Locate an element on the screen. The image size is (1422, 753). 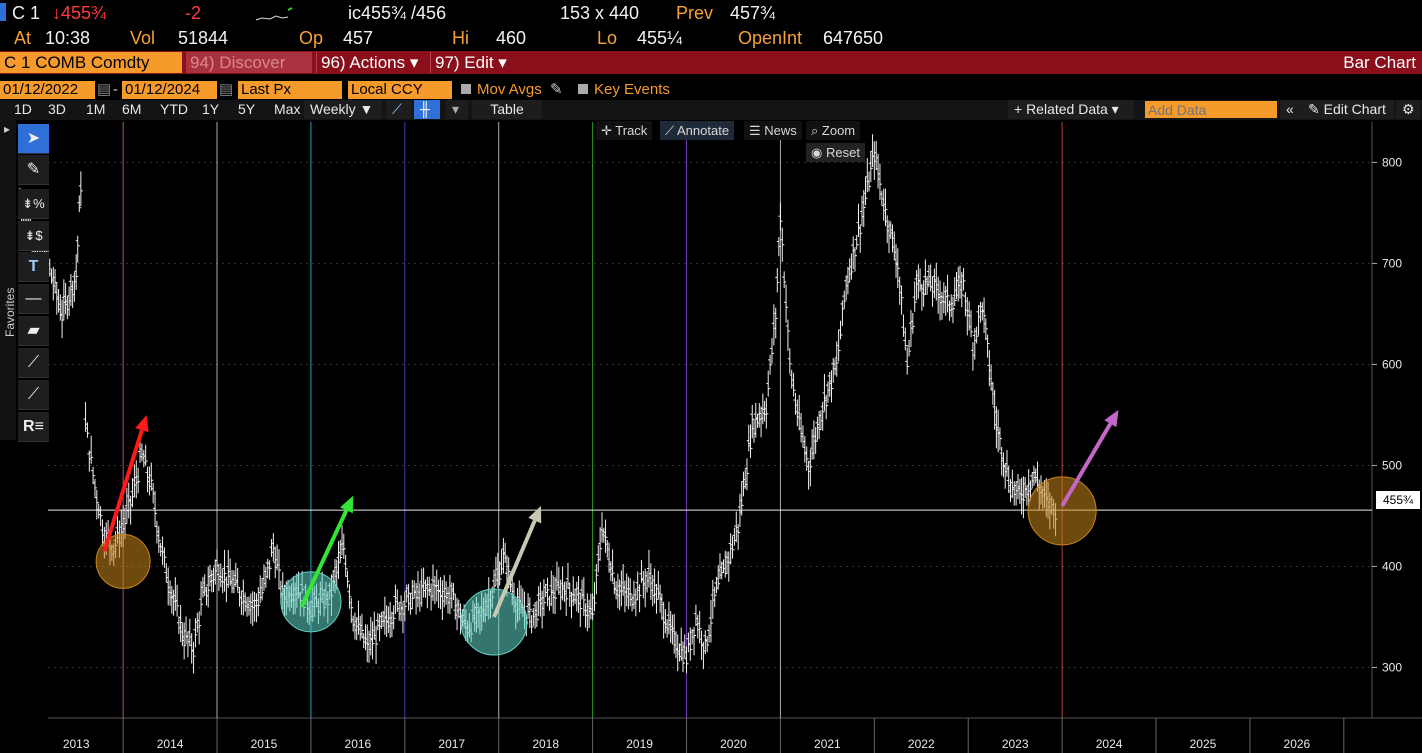
reset-button: ◉ Reset is located at coordinates (835, 152).